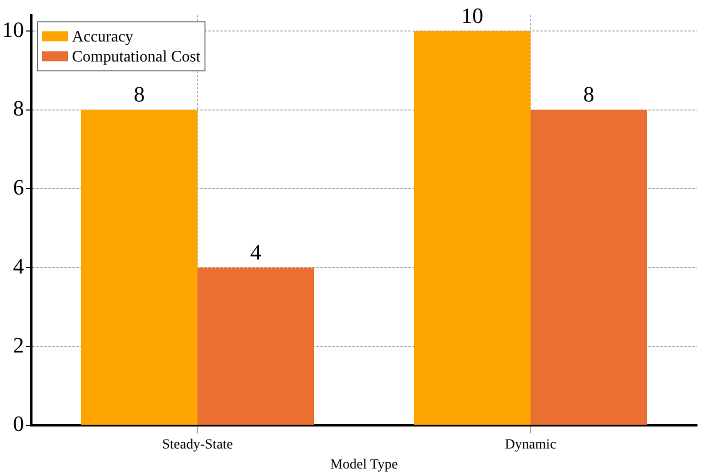  I want to click on y-tick-label: 0, so click(18, 423).